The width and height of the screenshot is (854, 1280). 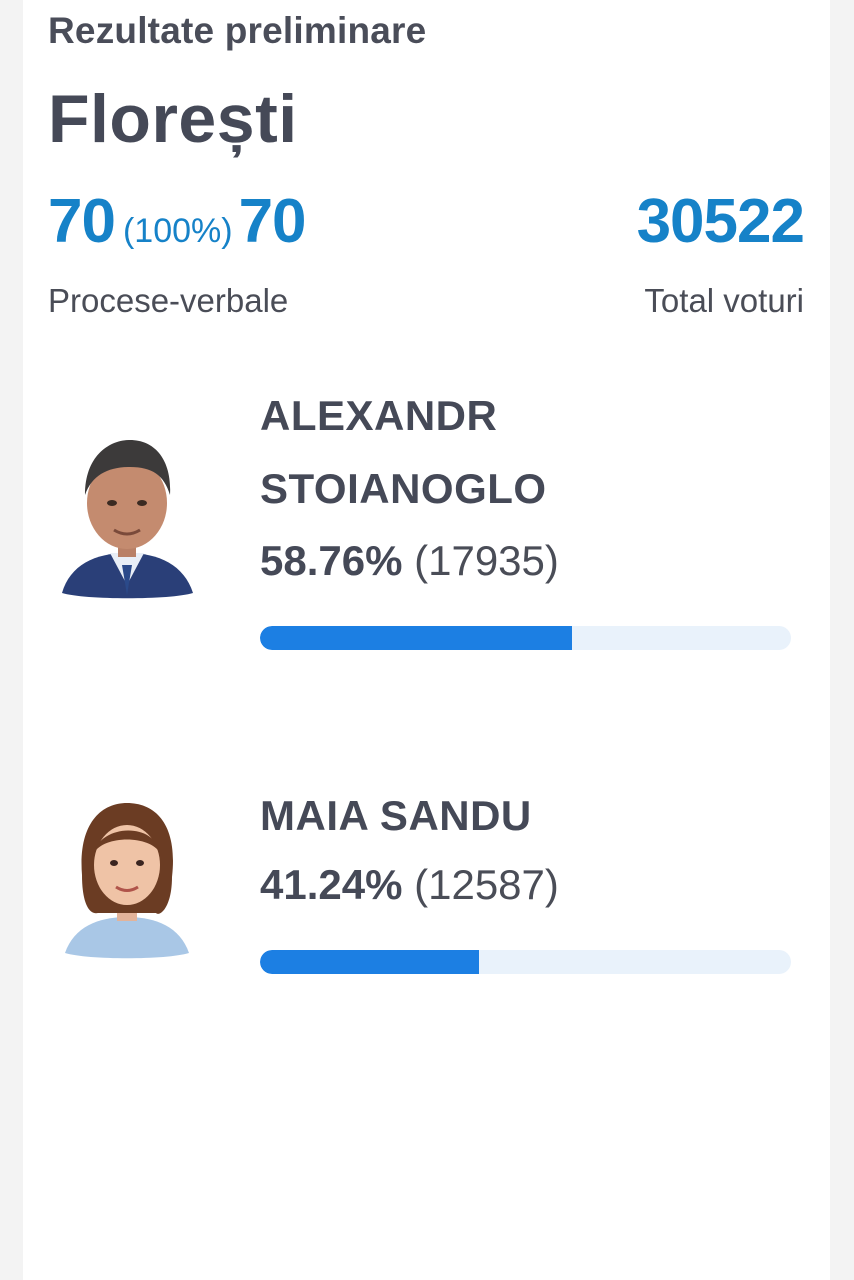 I want to click on protocols-stat: 70 (100%)70, so click(x=177, y=221).